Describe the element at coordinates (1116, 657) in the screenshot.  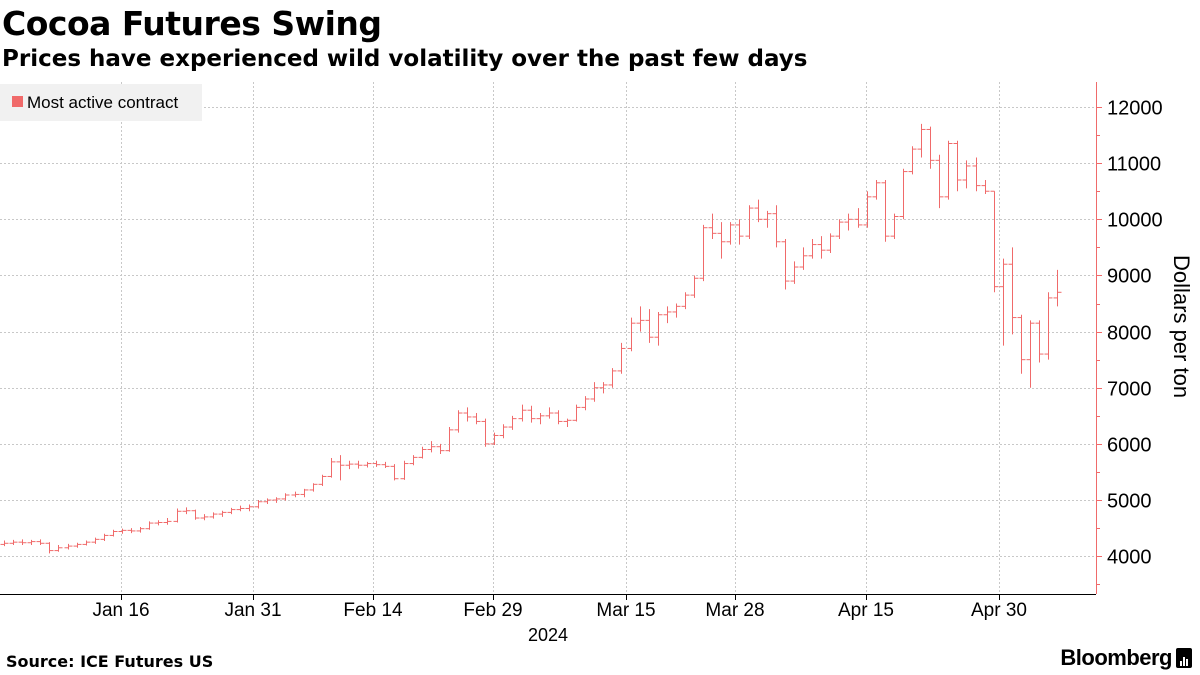
I see `brand-name: Bloomberg` at that location.